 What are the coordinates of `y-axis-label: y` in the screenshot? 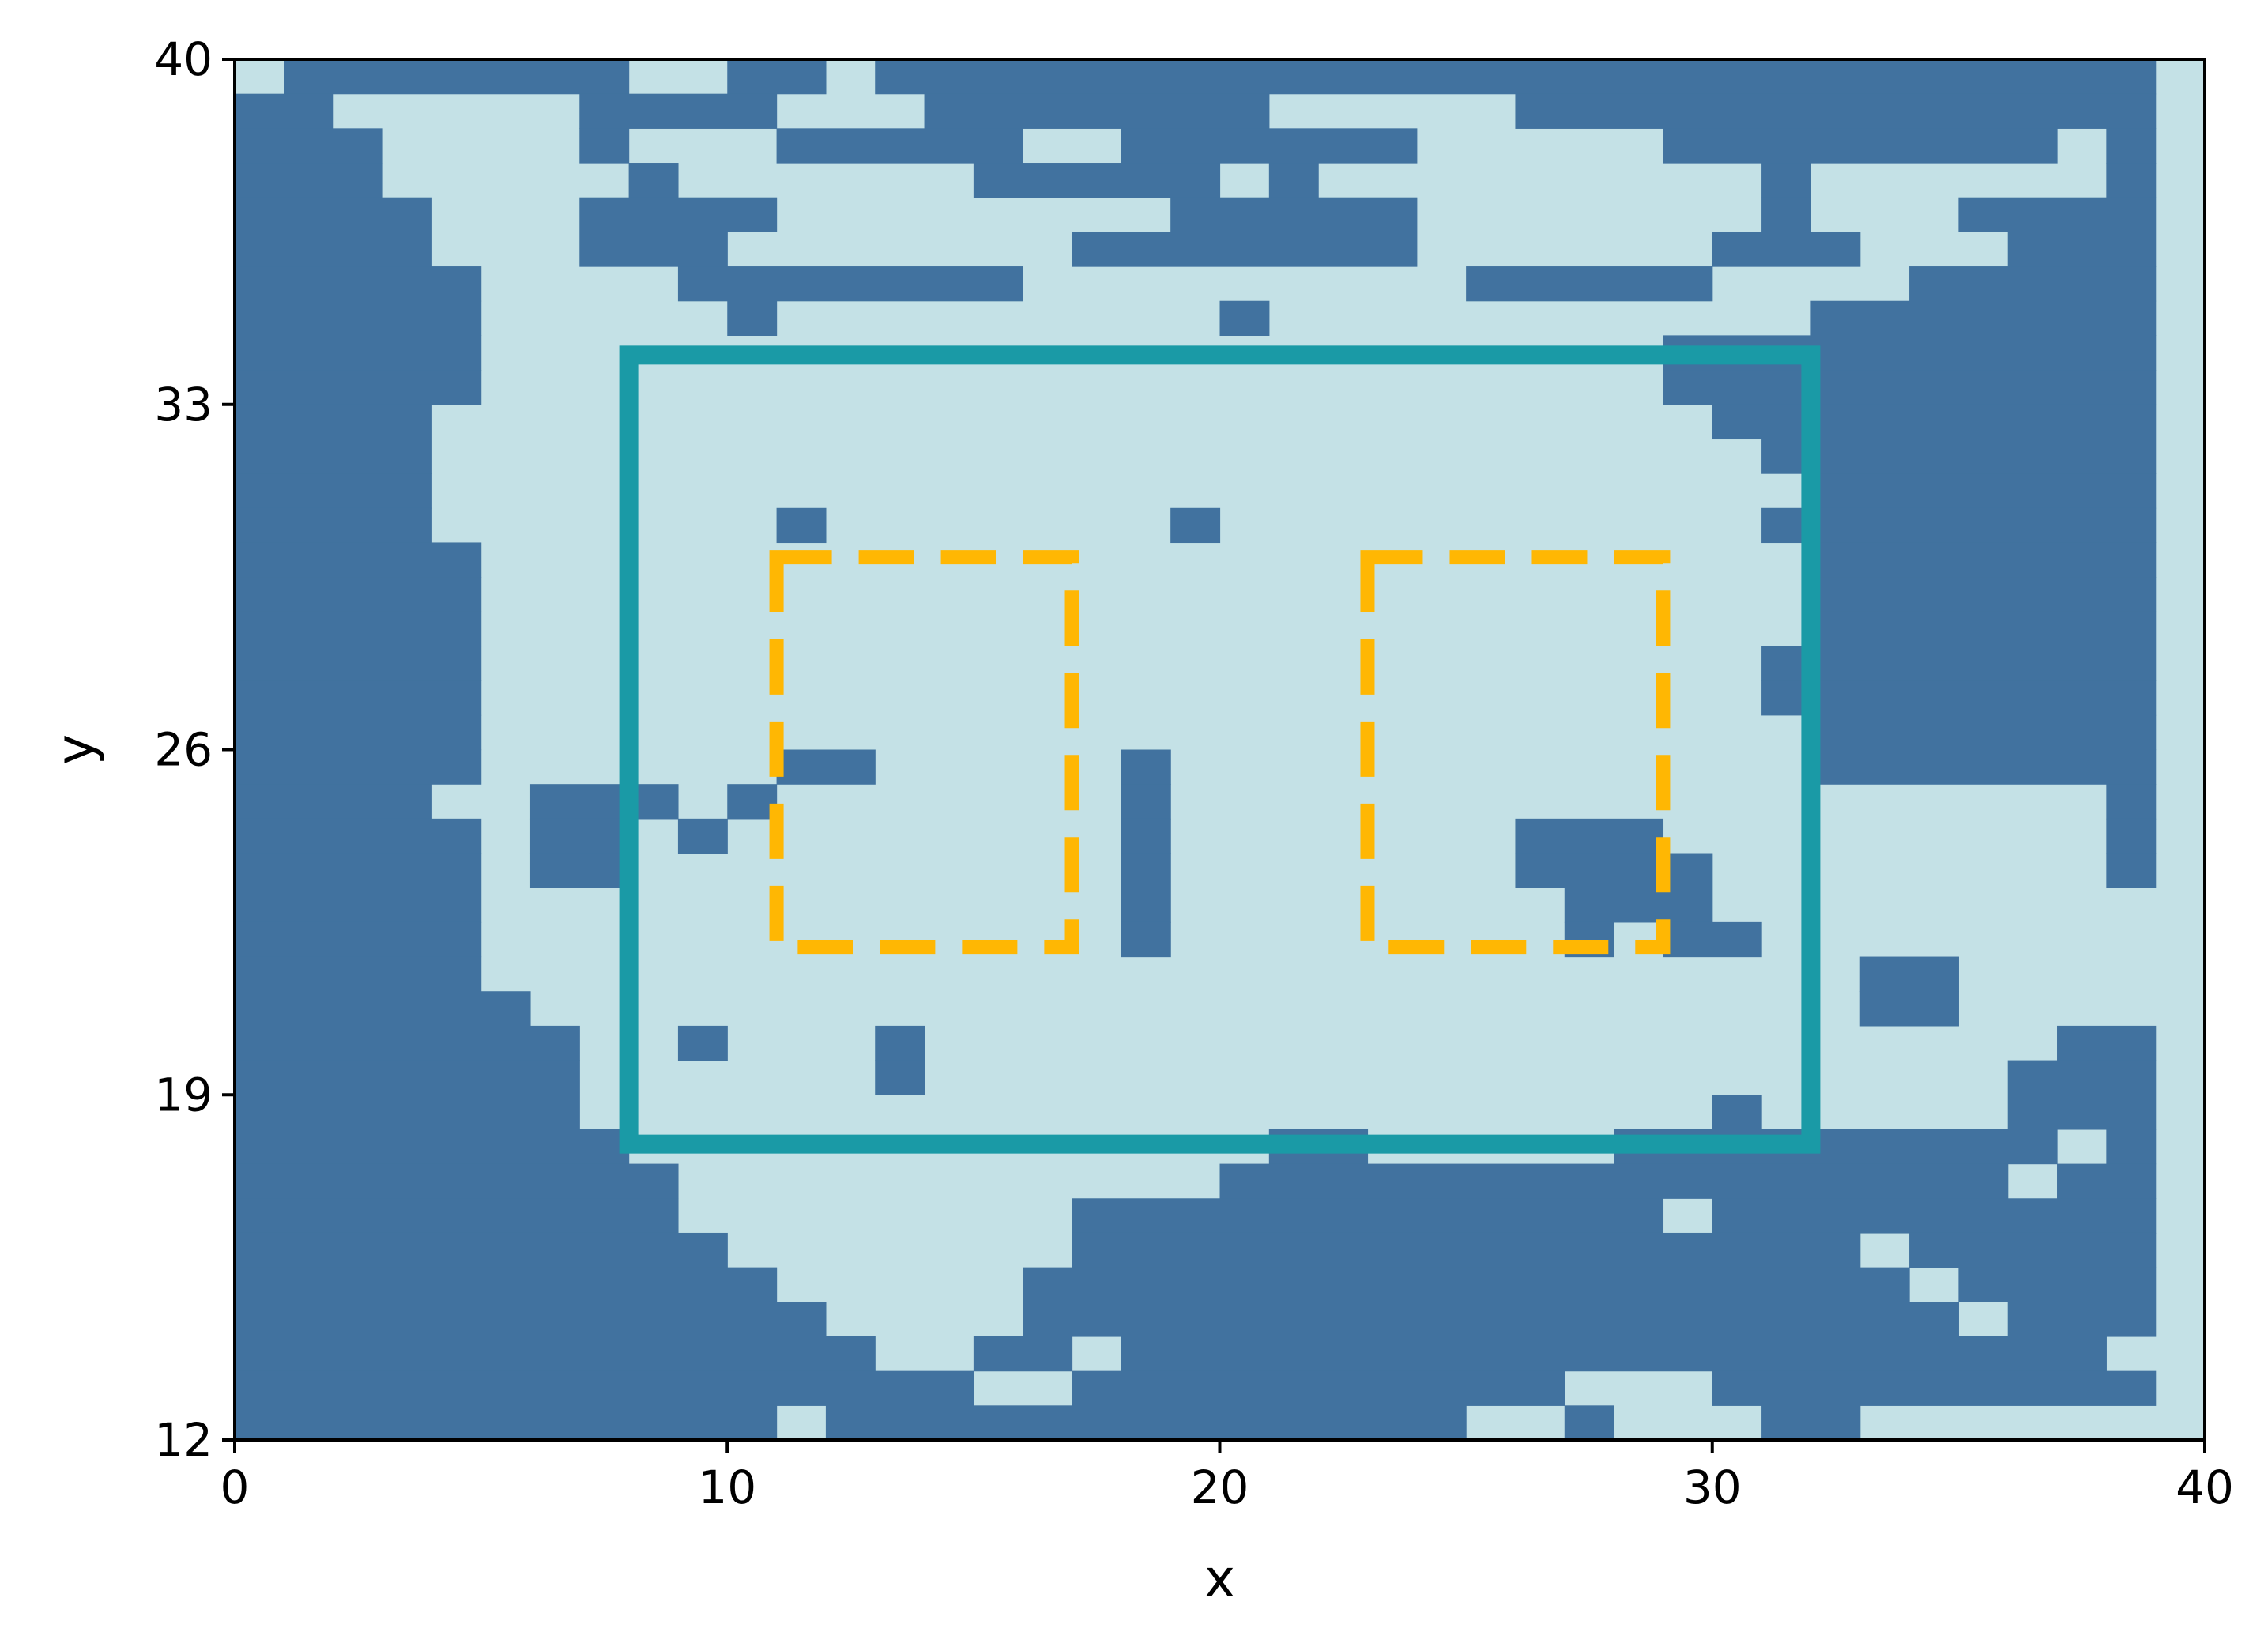 It's located at (75, 749).